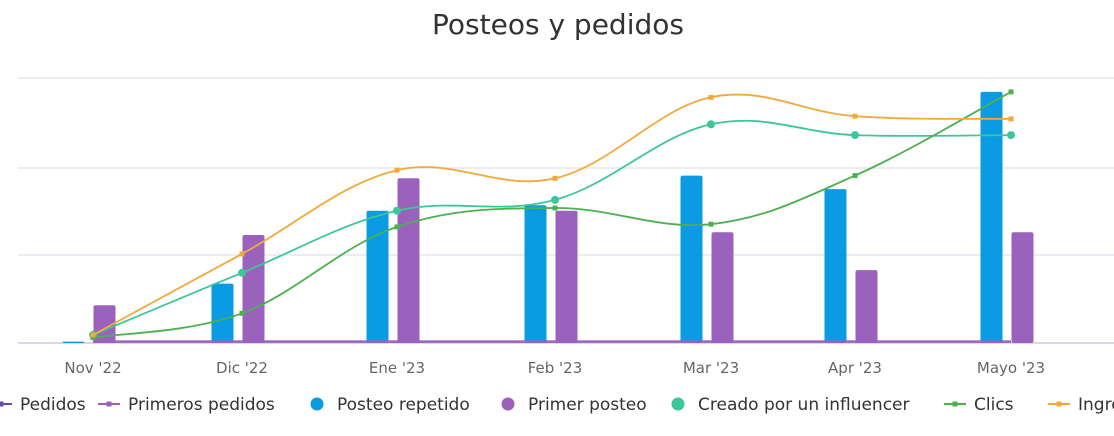 The height and width of the screenshot is (436, 1114). I want to click on legend-label: Creado por un influencer, so click(804, 405).